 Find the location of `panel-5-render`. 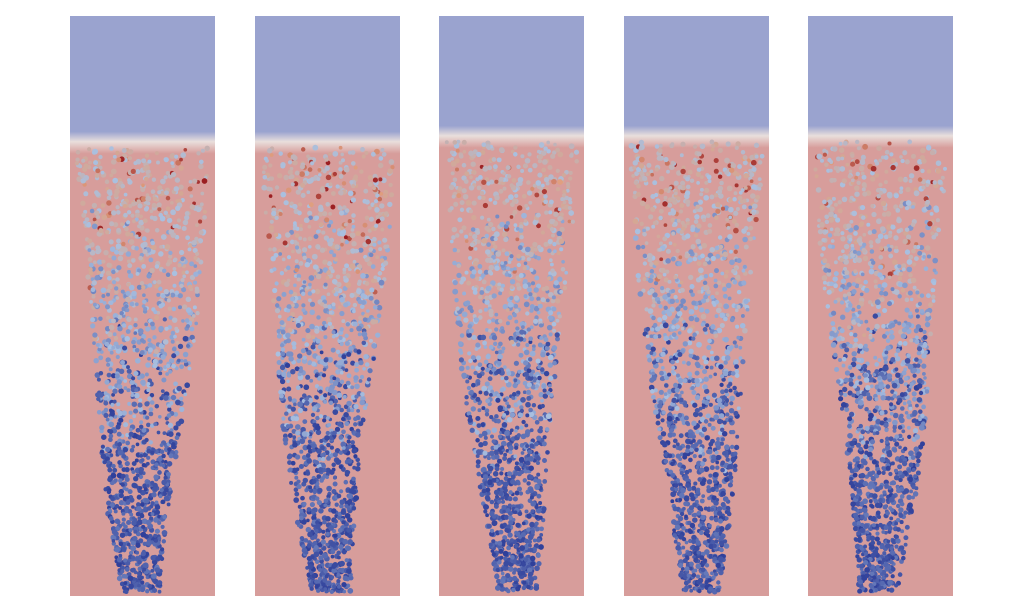

panel-5-render is located at coordinates (880, 306).